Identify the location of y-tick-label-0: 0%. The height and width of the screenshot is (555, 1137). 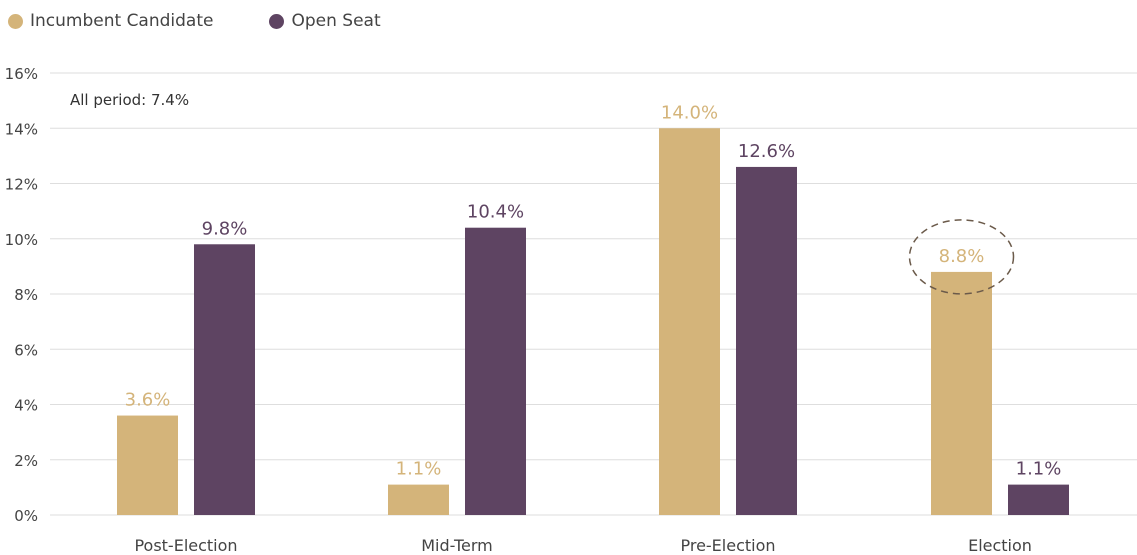
(26, 516).